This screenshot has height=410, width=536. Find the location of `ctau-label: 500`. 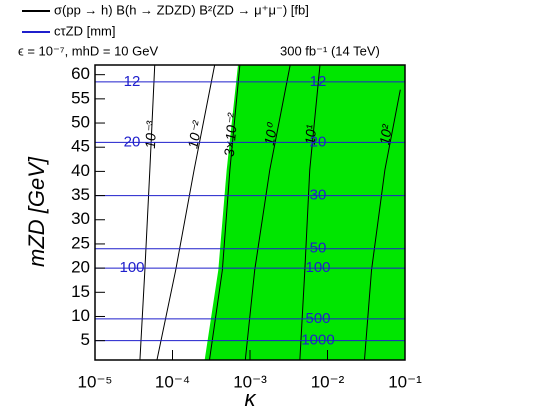

ctau-label: 500 is located at coordinates (317, 318).